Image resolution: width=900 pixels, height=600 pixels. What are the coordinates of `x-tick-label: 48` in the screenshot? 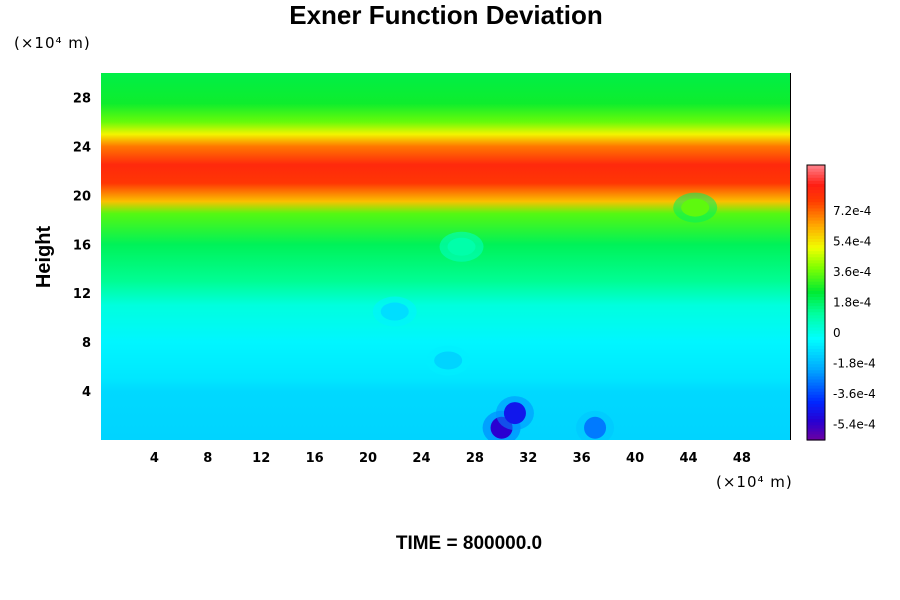 It's located at (742, 458).